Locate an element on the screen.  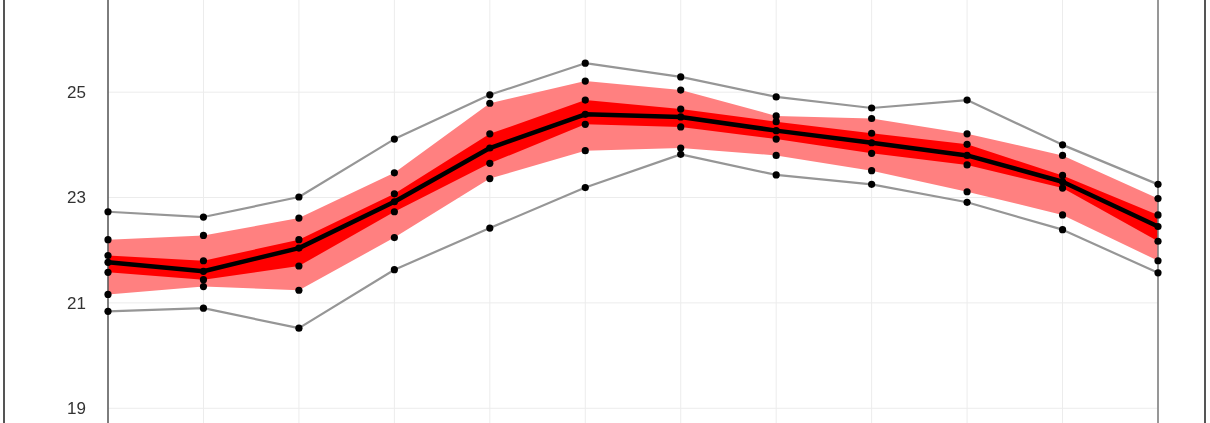
y-tick-label: 25 is located at coordinates (76, 93).